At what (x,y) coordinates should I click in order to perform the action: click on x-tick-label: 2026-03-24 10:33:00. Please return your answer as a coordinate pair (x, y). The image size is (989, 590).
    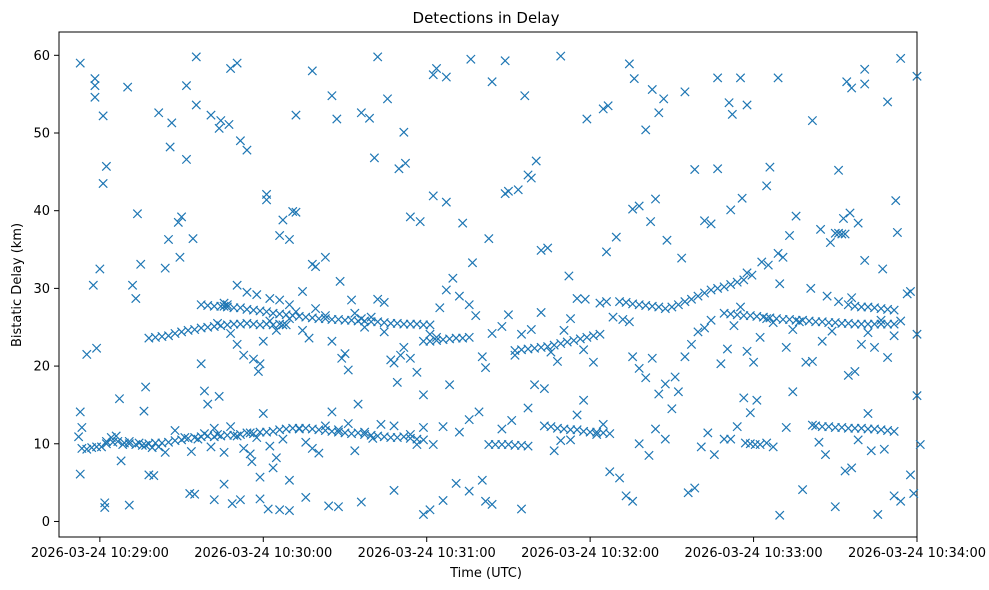
    Looking at the image, I should click on (754, 553).